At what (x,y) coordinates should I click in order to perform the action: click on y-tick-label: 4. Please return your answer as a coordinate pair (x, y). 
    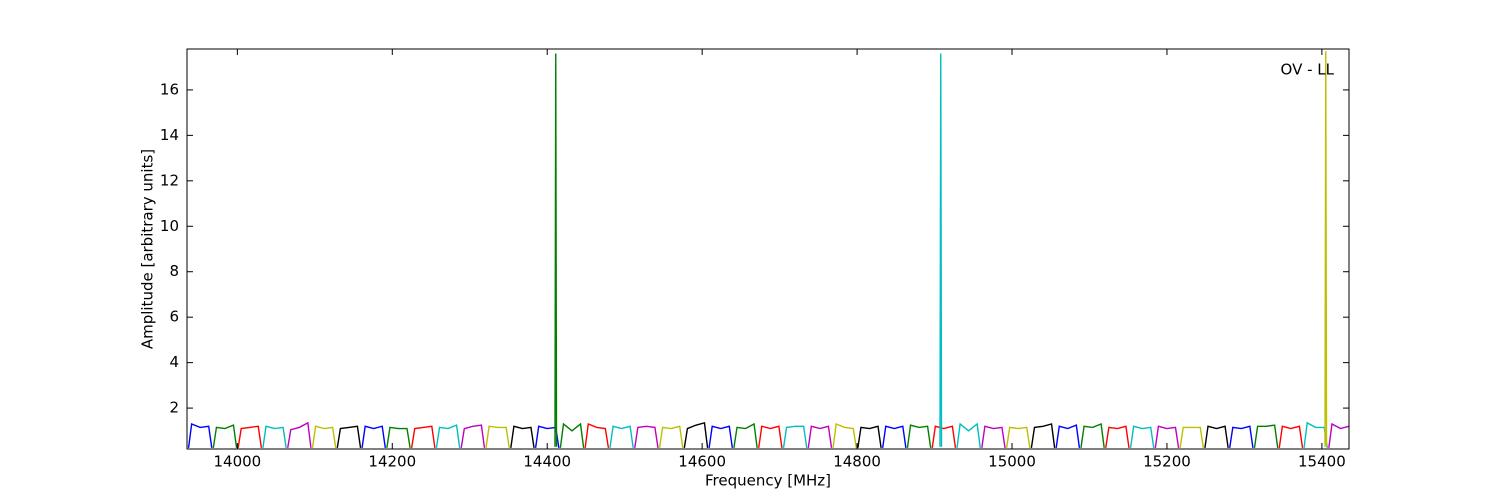
    Looking at the image, I should click on (174, 362).